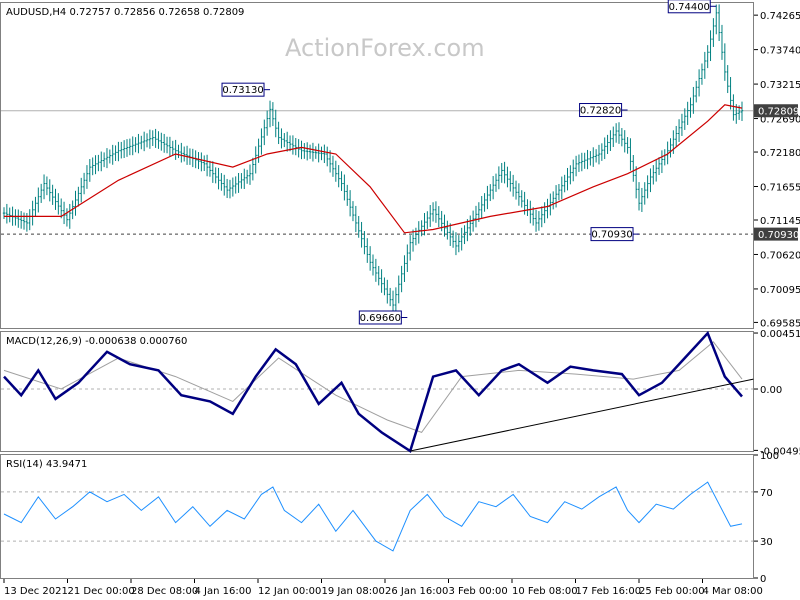 The width and height of the screenshot is (800, 600). What do you see at coordinates (771, 390) in the screenshot?
I see `macd-axis-label: 0.00` at bounding box center [771, 390].